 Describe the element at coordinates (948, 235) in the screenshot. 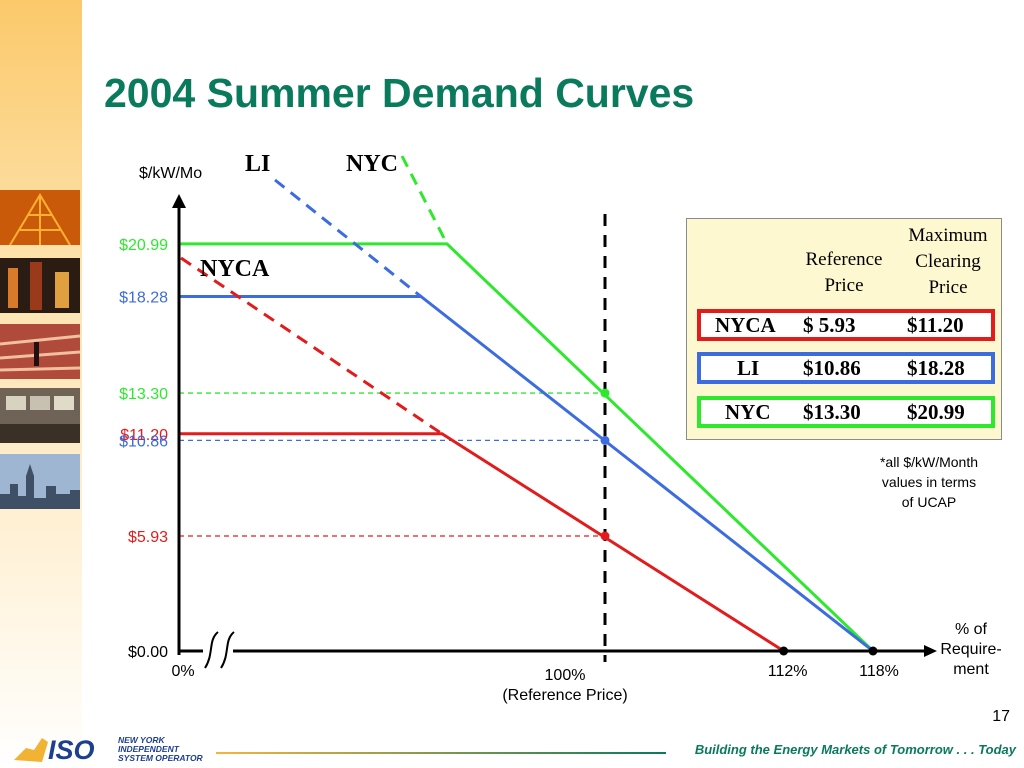

I see `header-line: Maximum` at that location.